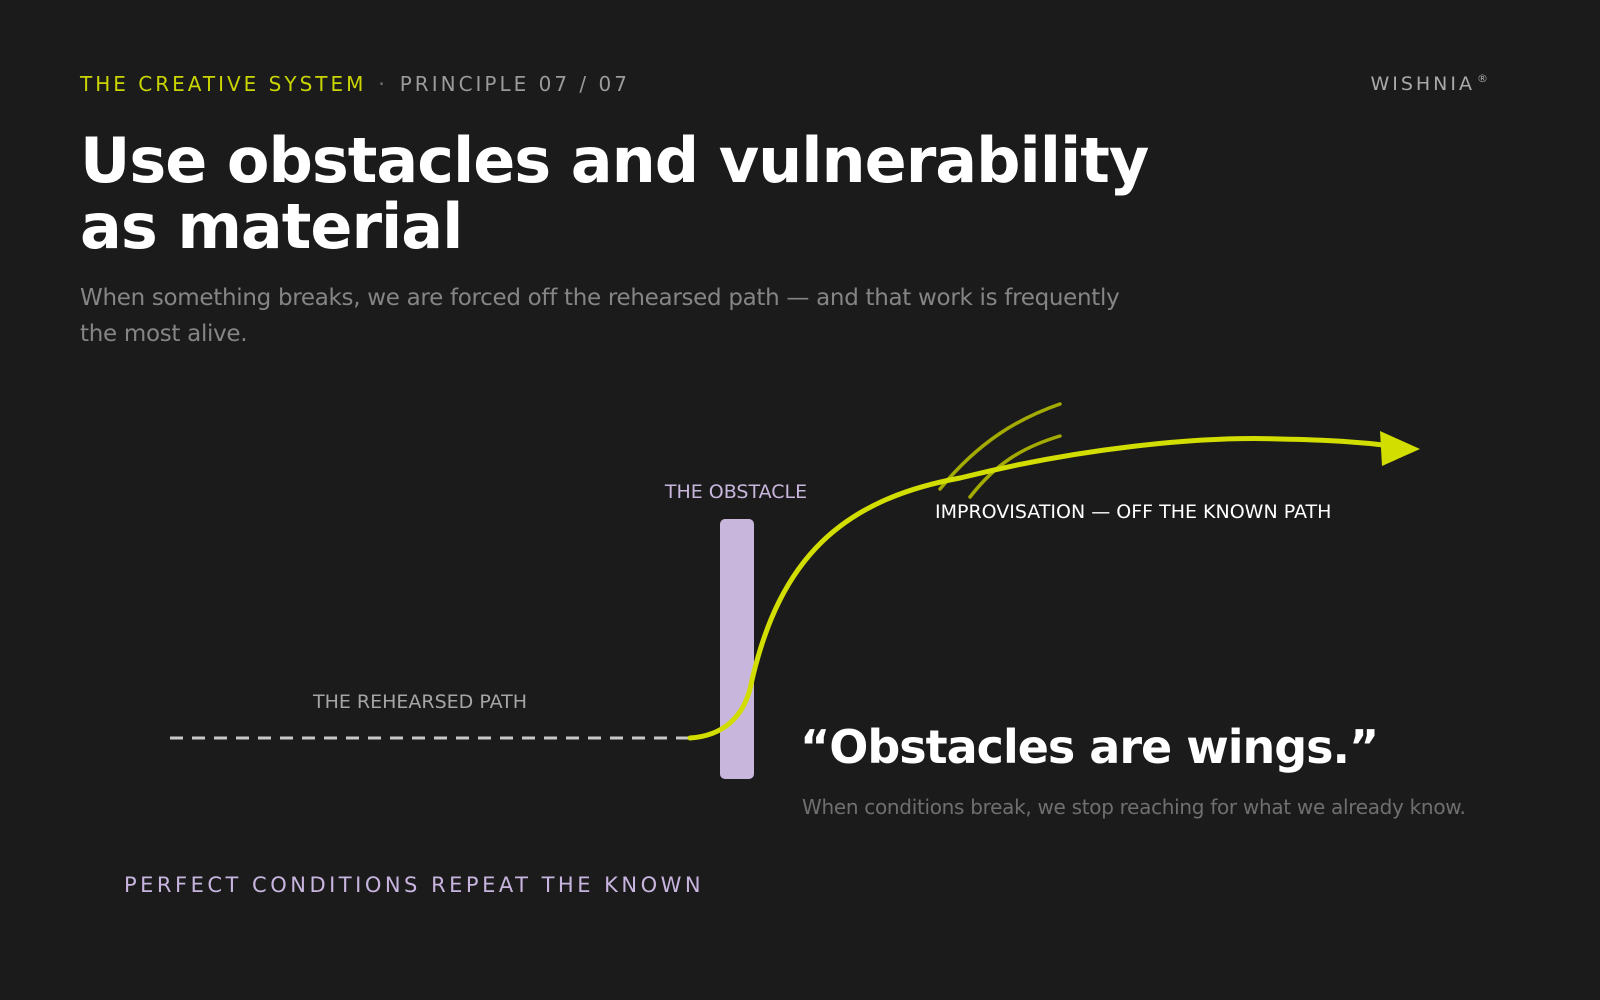  I want to click on obstacle-bar, so click(737, 649).